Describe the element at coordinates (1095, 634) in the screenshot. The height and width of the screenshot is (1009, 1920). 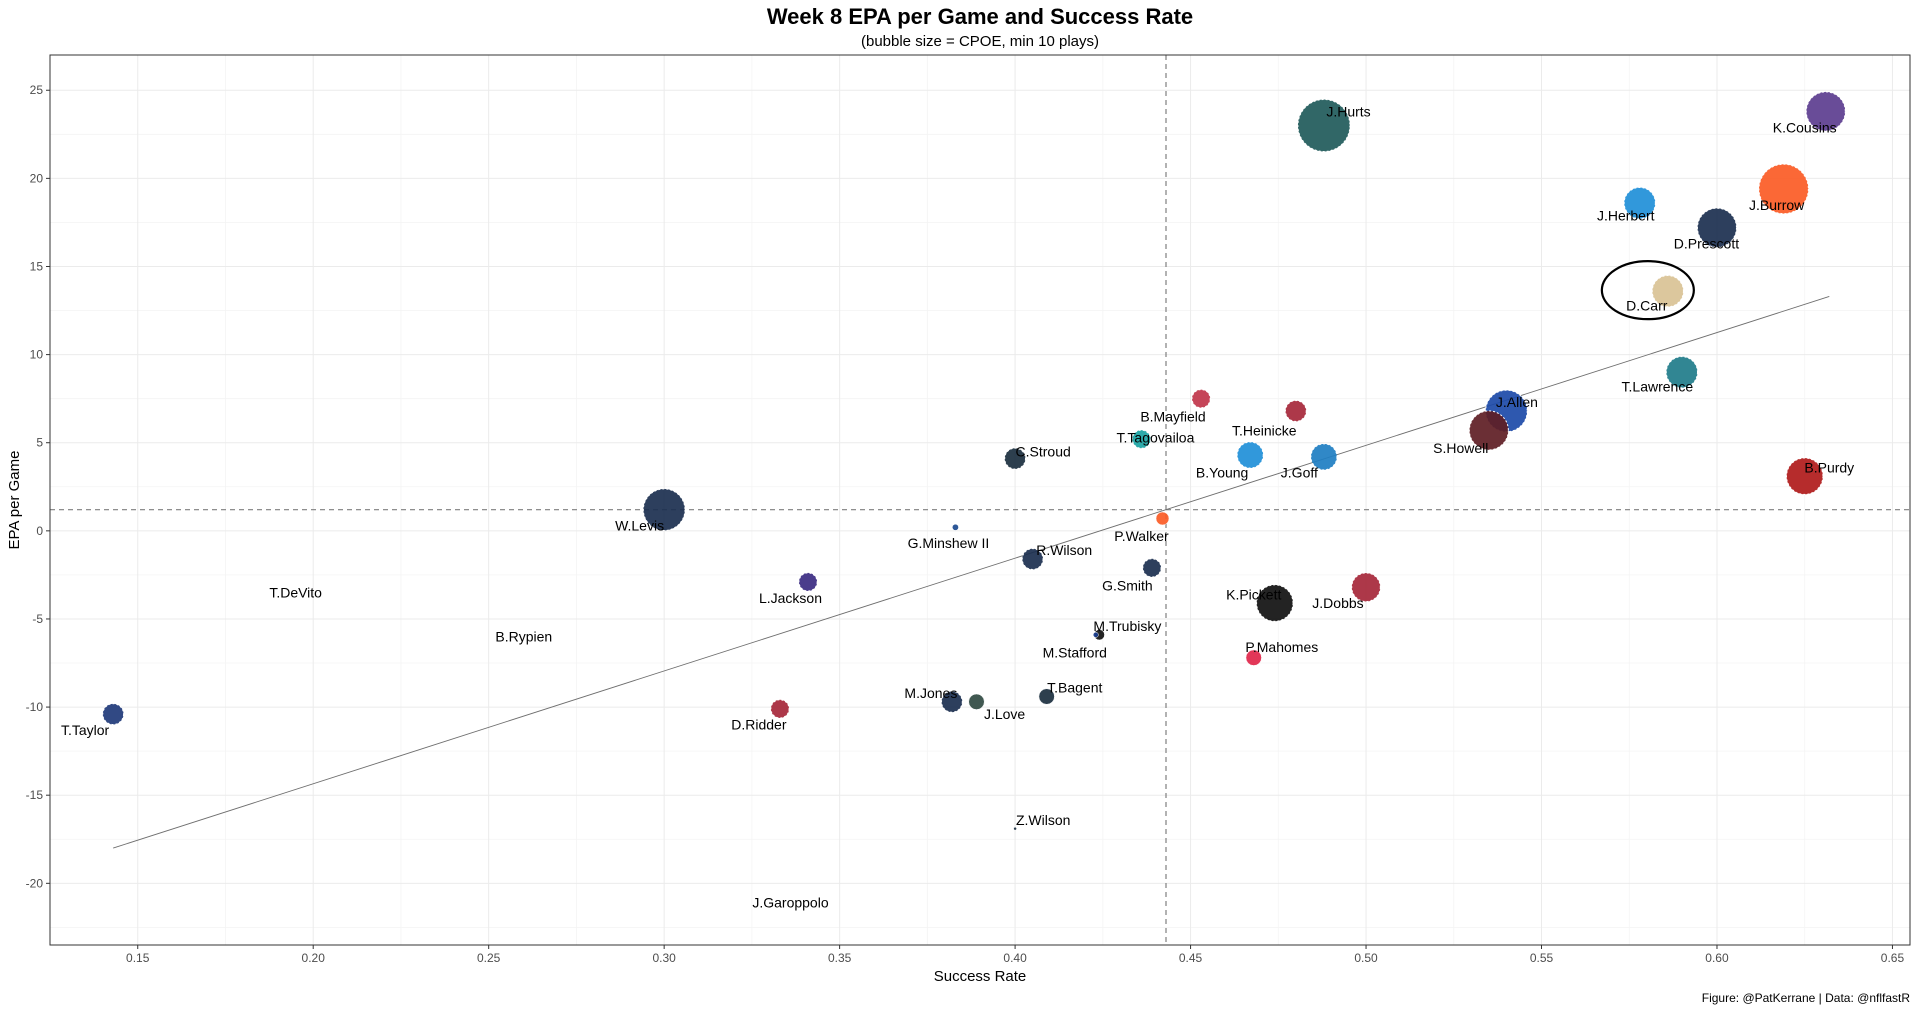
I see `bubble-m-stafford` at that location.